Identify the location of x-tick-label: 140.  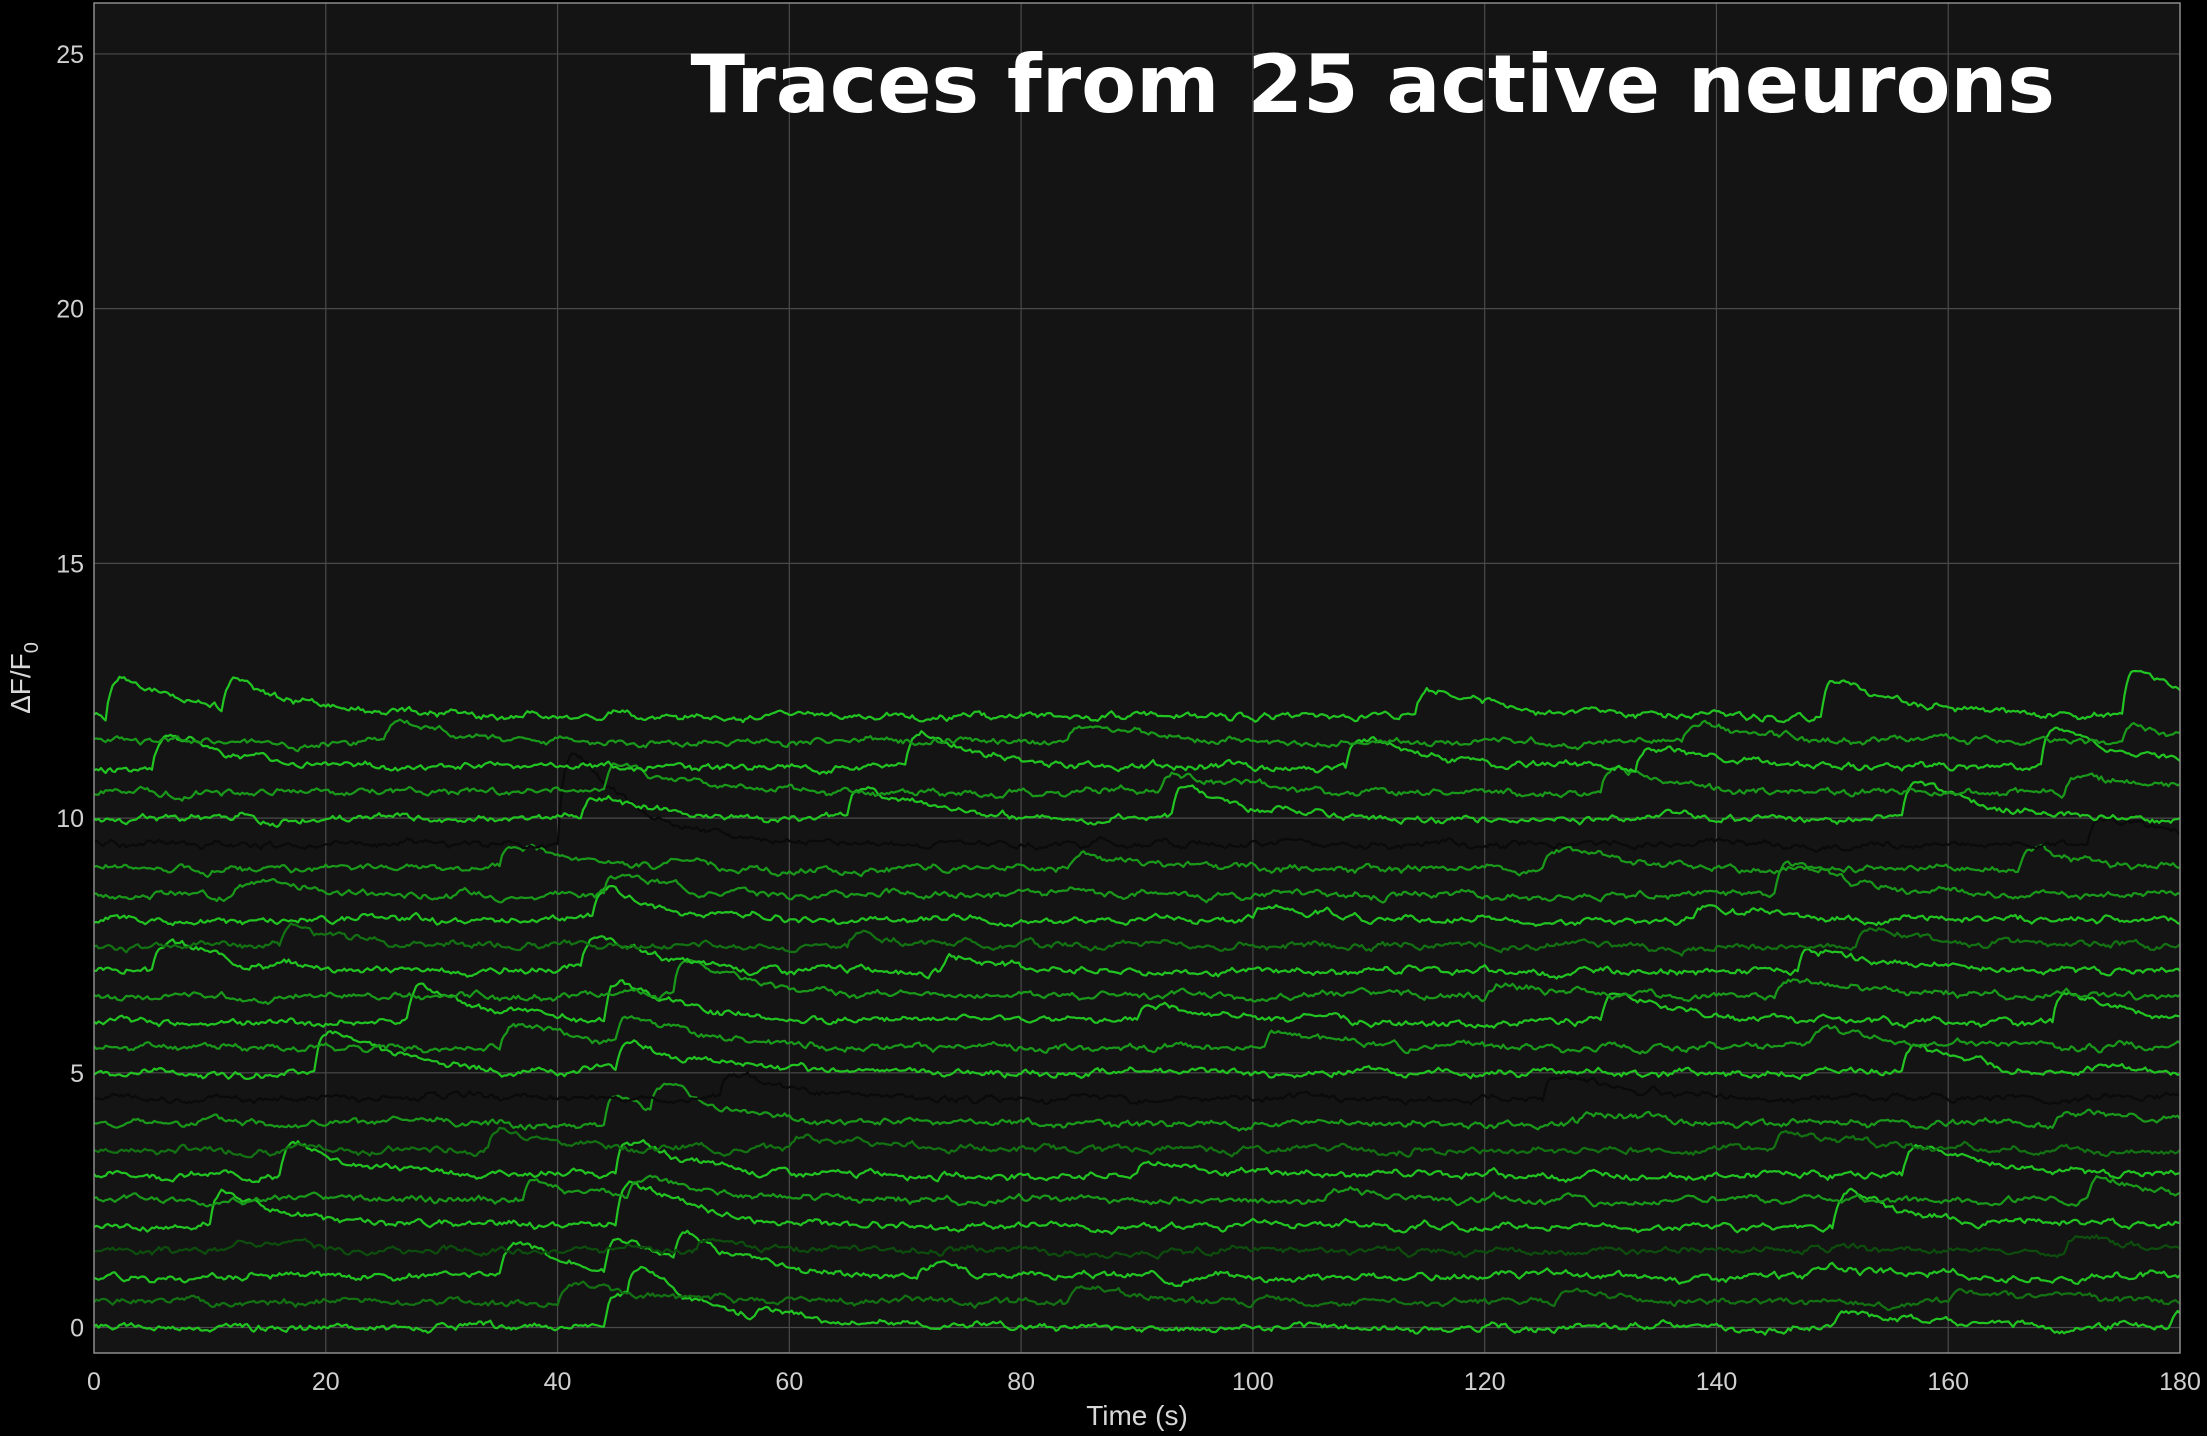
(1717, 1382).